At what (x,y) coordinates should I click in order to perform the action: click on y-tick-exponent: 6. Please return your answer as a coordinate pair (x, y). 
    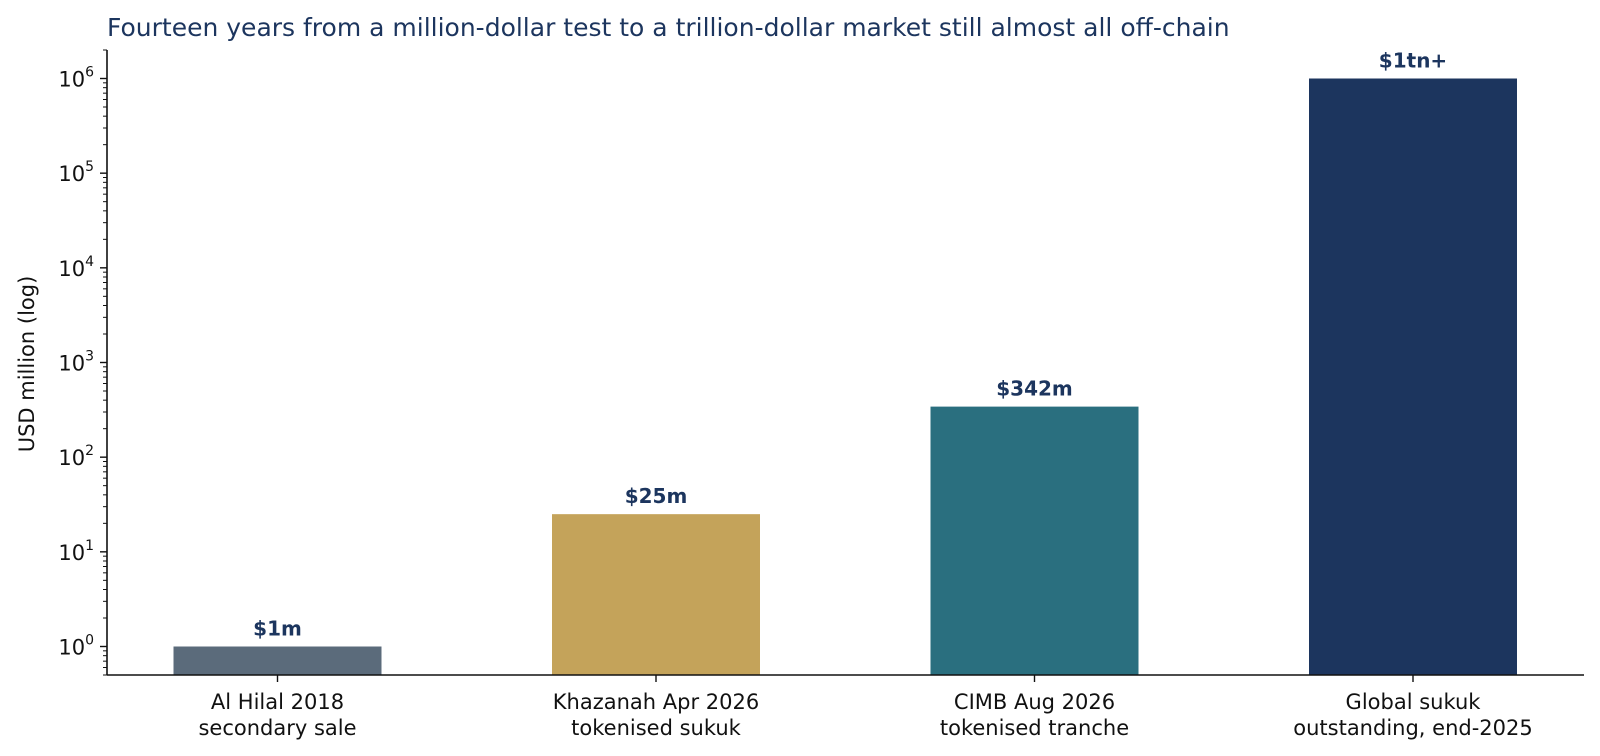
    Looking at the image, I should click on (89, 73).